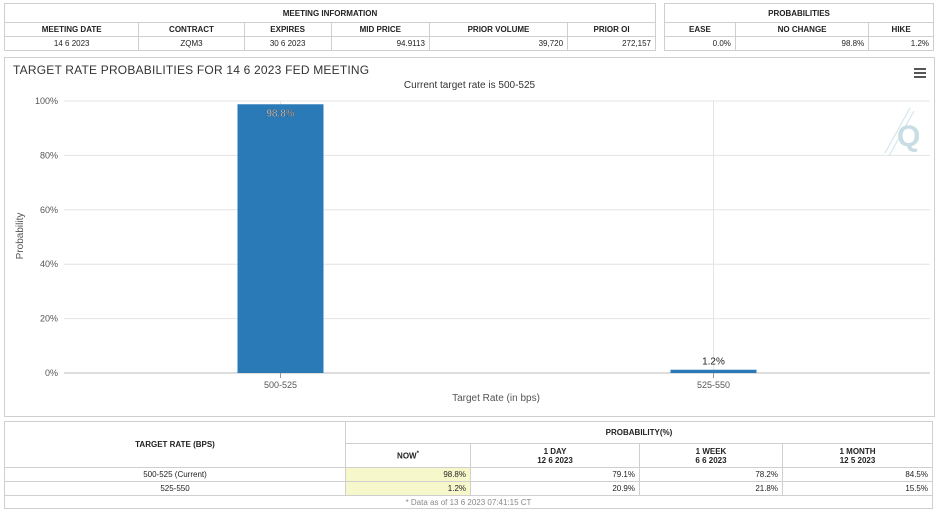  Describe the element at coordinates (191, 29) in the screenshot. I see `col-contract: CONTRACT` at that location.